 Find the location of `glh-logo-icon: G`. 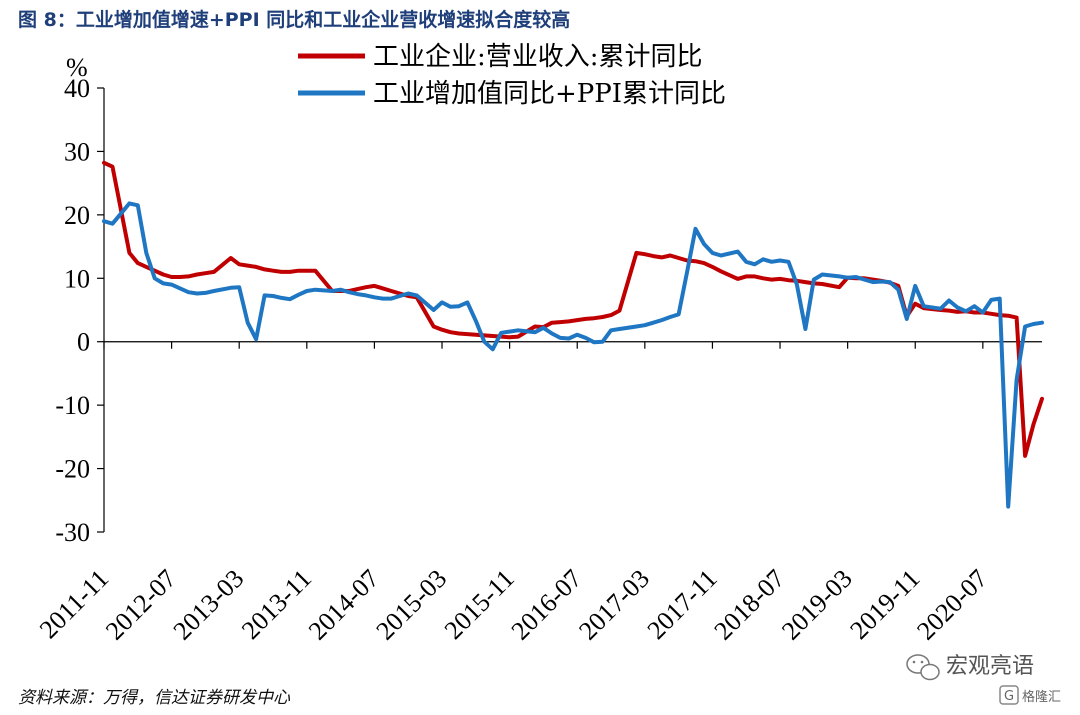

glh-logo-icon: G is located at coordinates (1009, 695).